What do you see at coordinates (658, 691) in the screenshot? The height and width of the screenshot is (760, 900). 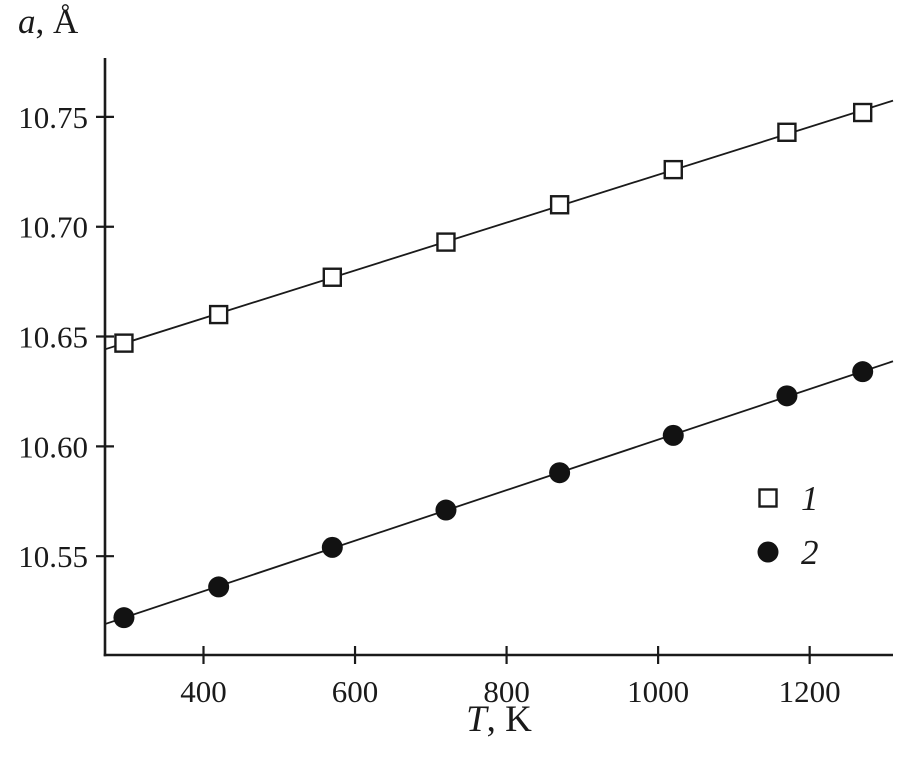 I see `x-tick-label: 1000` at bounding box center [658, 691].